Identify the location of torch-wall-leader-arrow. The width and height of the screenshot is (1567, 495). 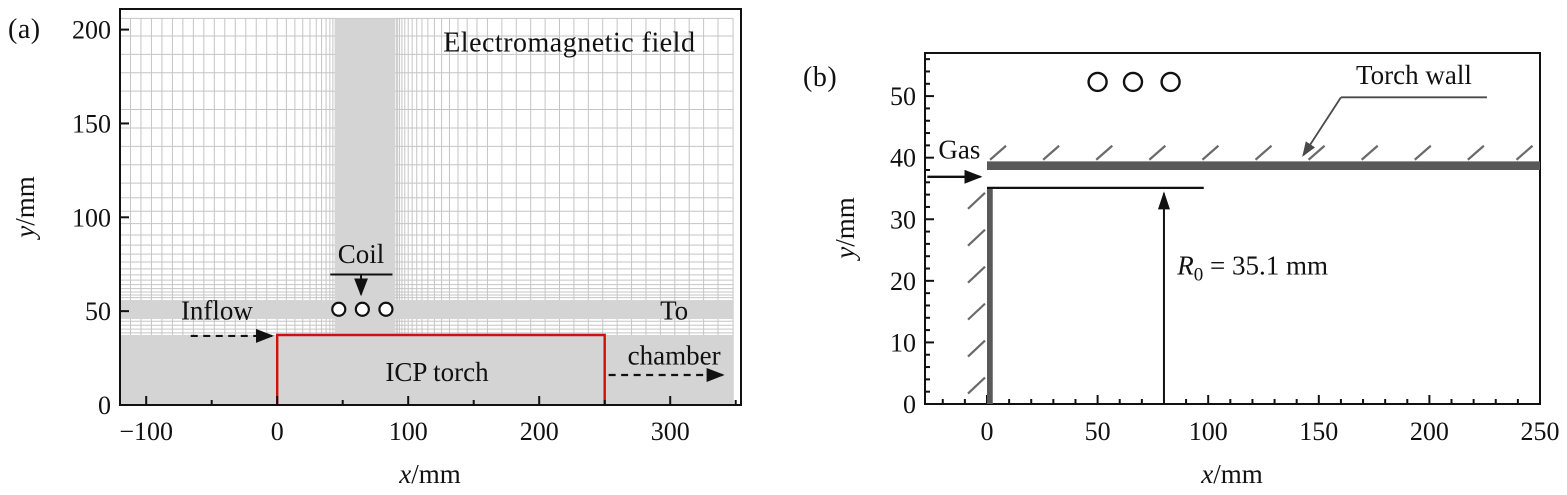
(1322, 126).